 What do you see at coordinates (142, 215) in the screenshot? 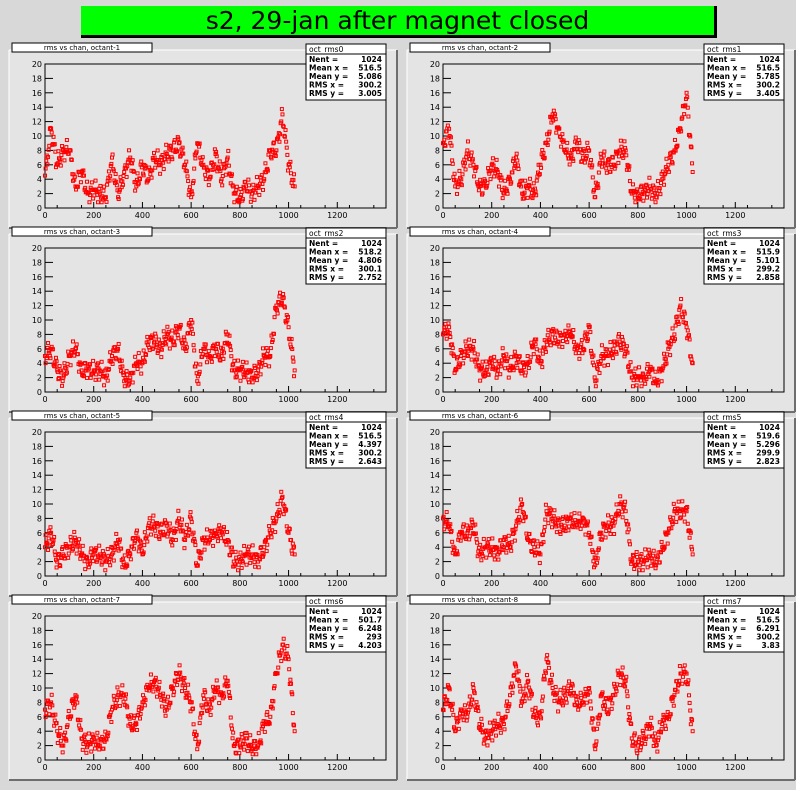
I see `x-tick-label: 400` at bounding box center [142, 215].